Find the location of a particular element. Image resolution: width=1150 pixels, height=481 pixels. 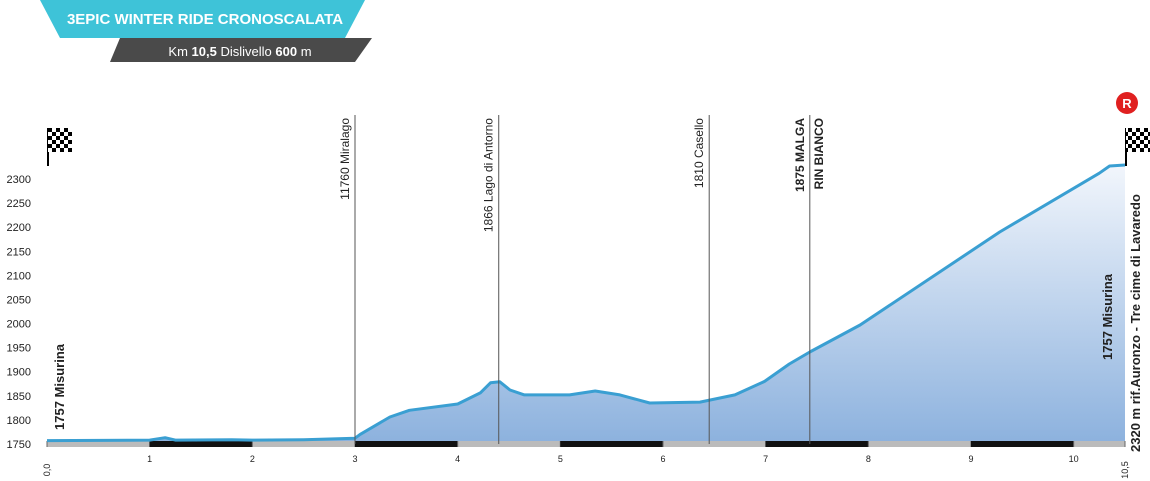

y-tick-label: 2200 is located at coordinates (19, 228).